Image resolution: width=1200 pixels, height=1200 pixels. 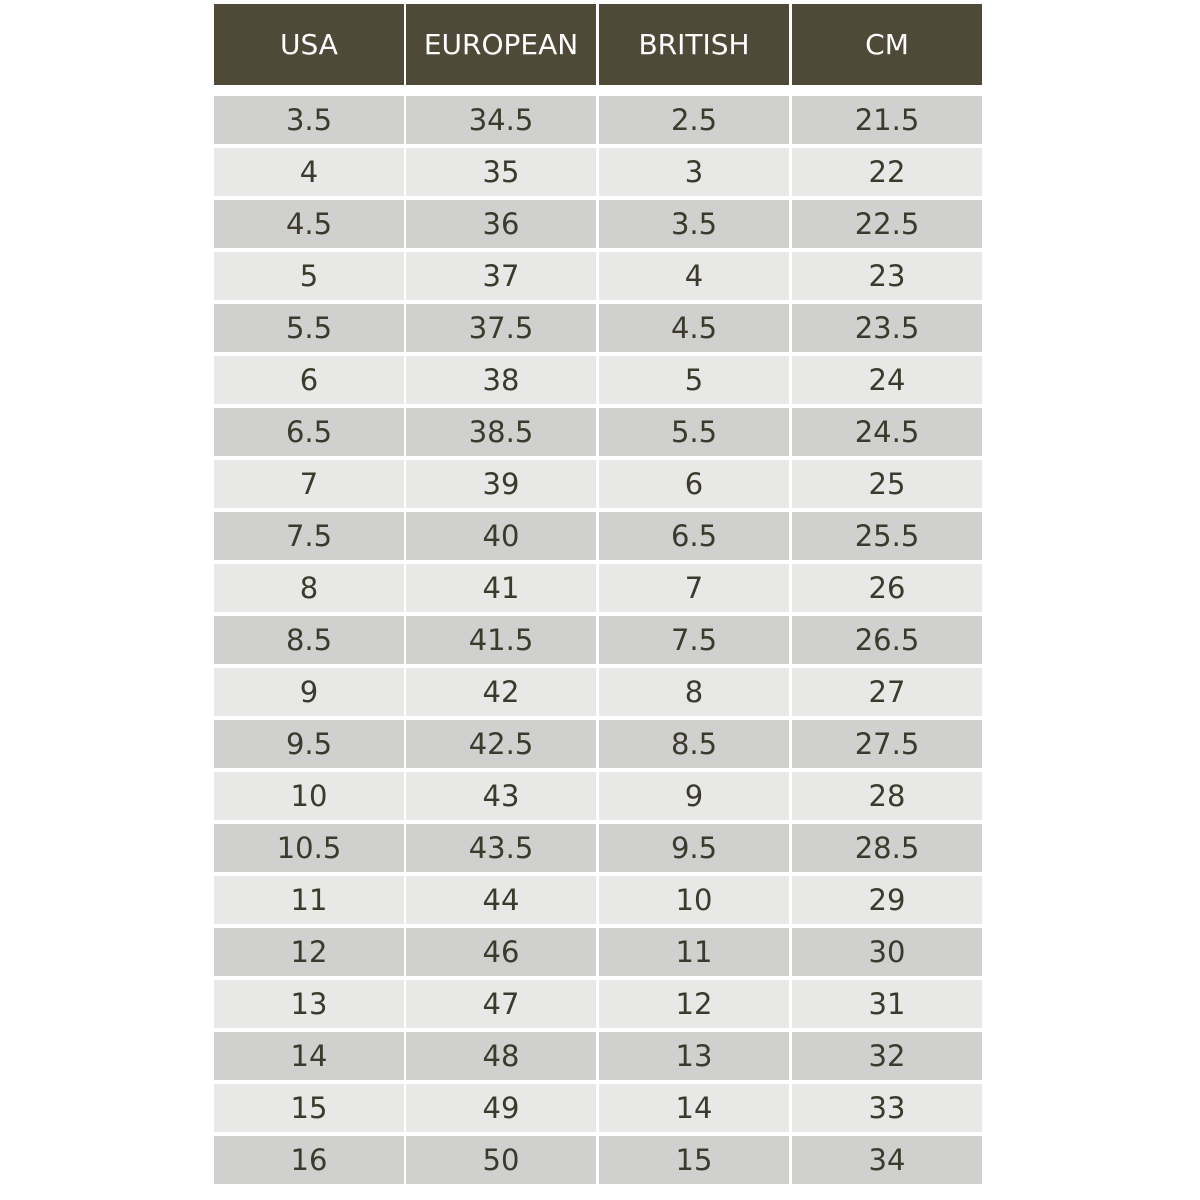 What do you see at coordinates (887, 640) in the screenshot?
I see `table-cell: 26.5` at bounding box center [887, 640].